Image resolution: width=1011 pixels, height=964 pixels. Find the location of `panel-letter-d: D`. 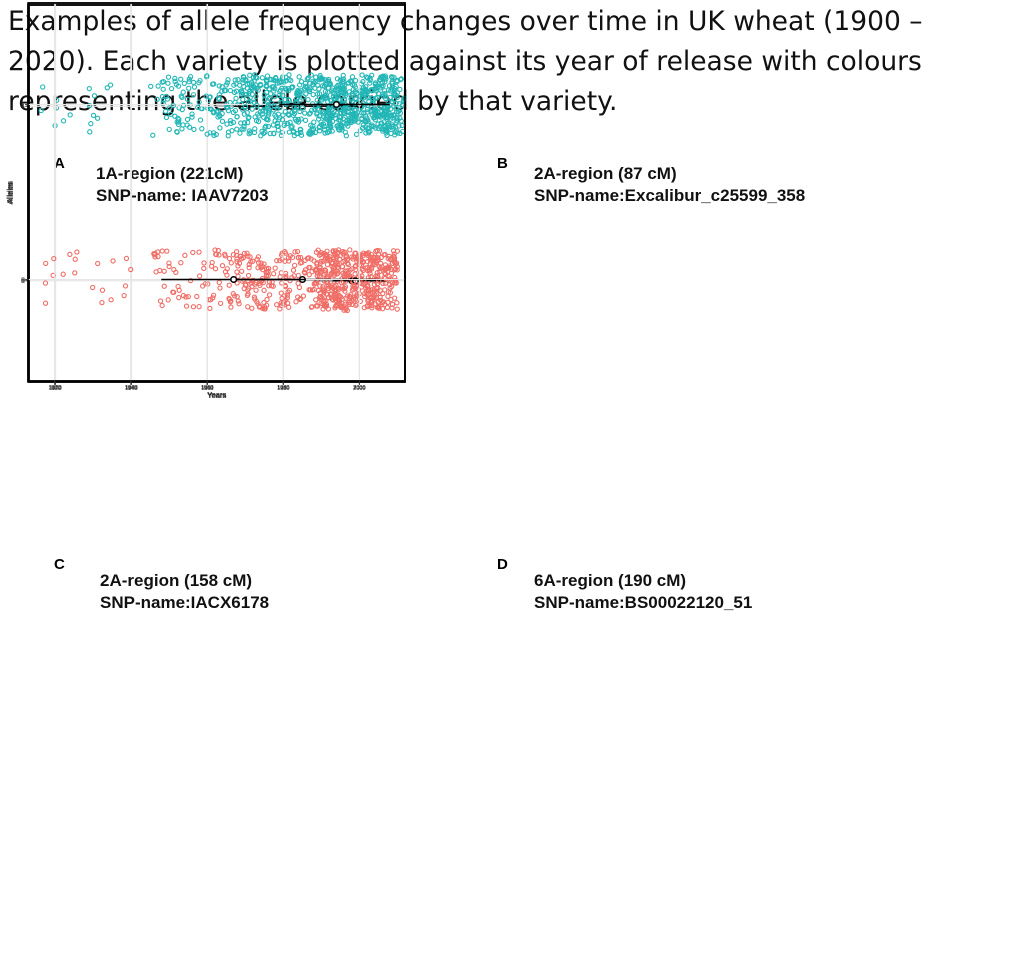

panel-letter-d: D is located at coordinates (502, 564).